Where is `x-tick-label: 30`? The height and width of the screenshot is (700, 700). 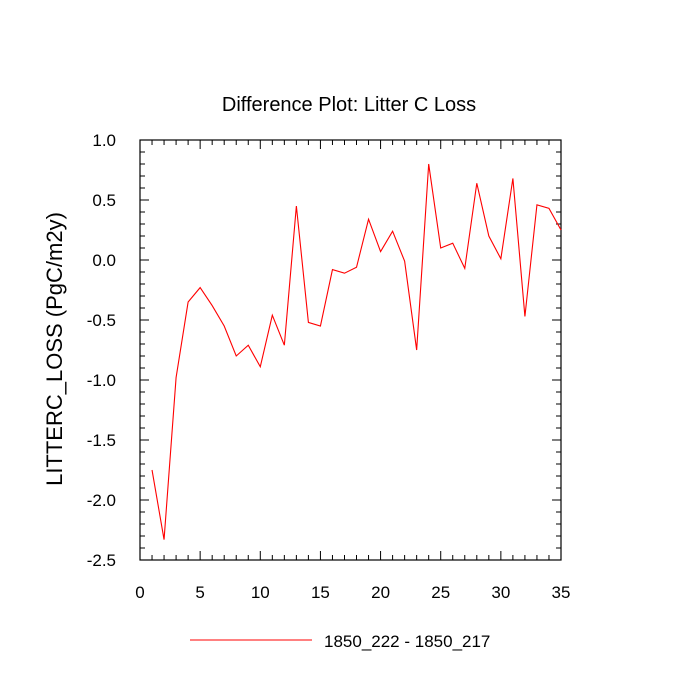 x-tick-label: 30 is located at coordinates (500, 592).